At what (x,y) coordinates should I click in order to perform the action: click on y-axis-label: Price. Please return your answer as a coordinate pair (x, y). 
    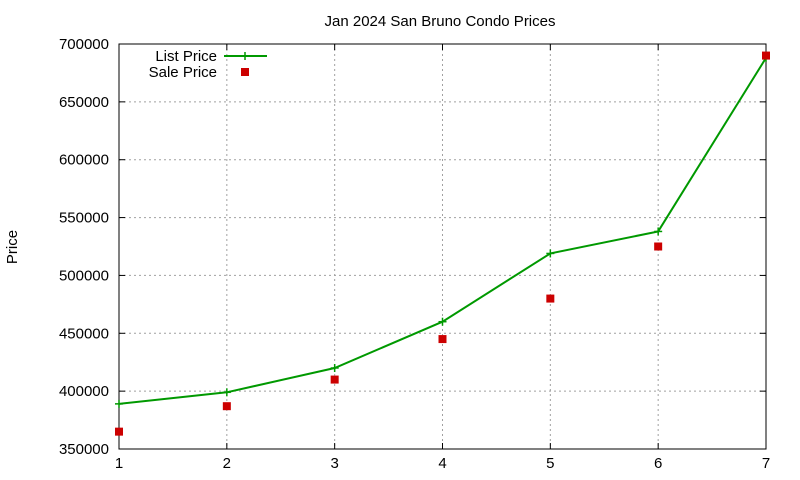
    Looking at the image, I should click on (12, 247).